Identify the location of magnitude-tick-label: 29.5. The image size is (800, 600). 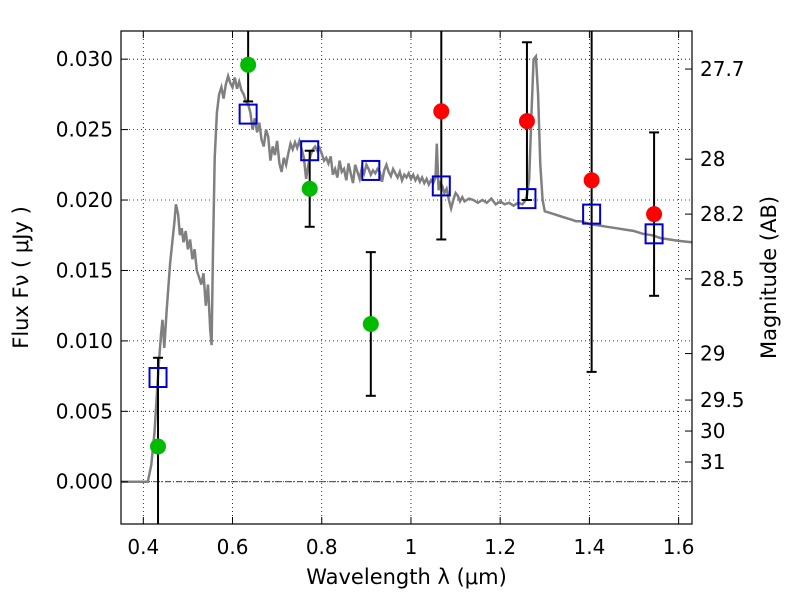
(722, 400).